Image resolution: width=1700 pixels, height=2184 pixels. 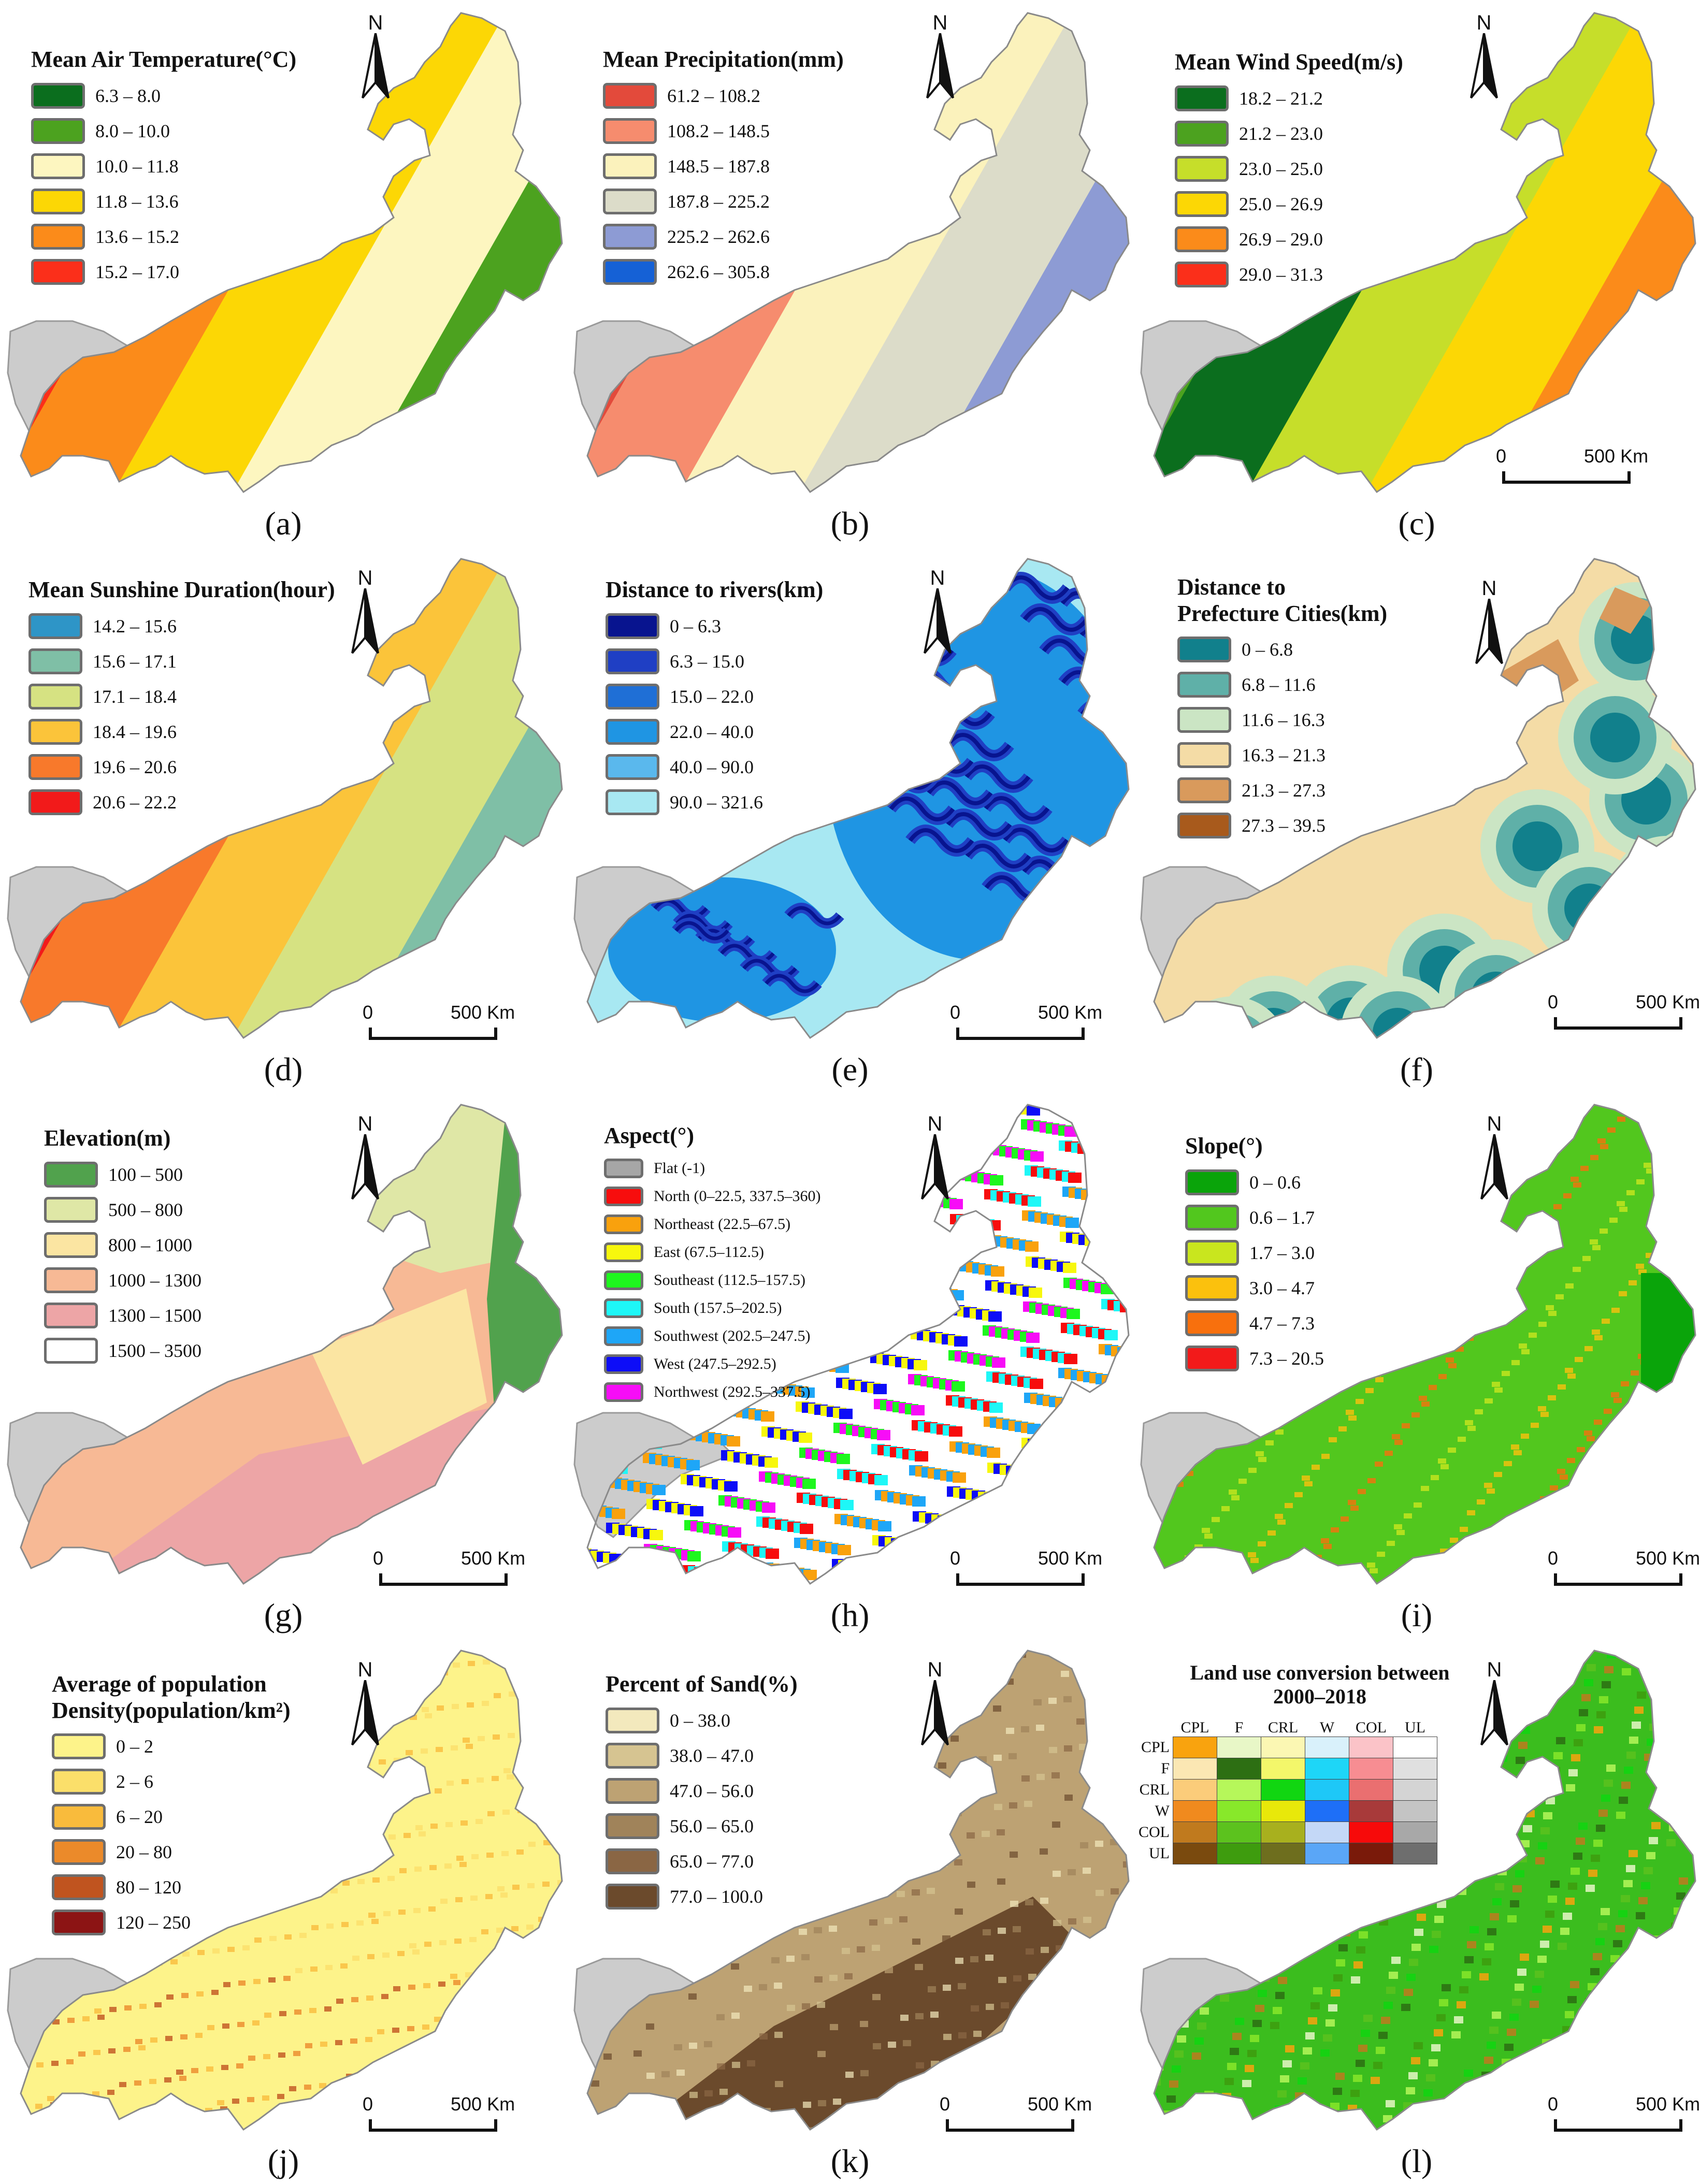 What do you see at coordinates (154, 1922) in the screenshot?
I see `legend-label: 120 – 250` at bounding box center [154, 1922].